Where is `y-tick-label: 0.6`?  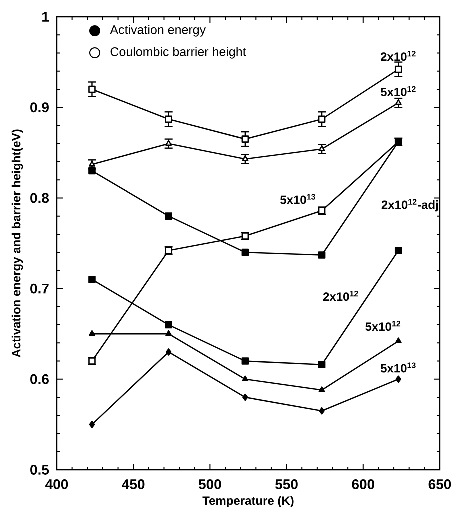
y-tick-label: 0.6 is located at coordinates (39, 379).